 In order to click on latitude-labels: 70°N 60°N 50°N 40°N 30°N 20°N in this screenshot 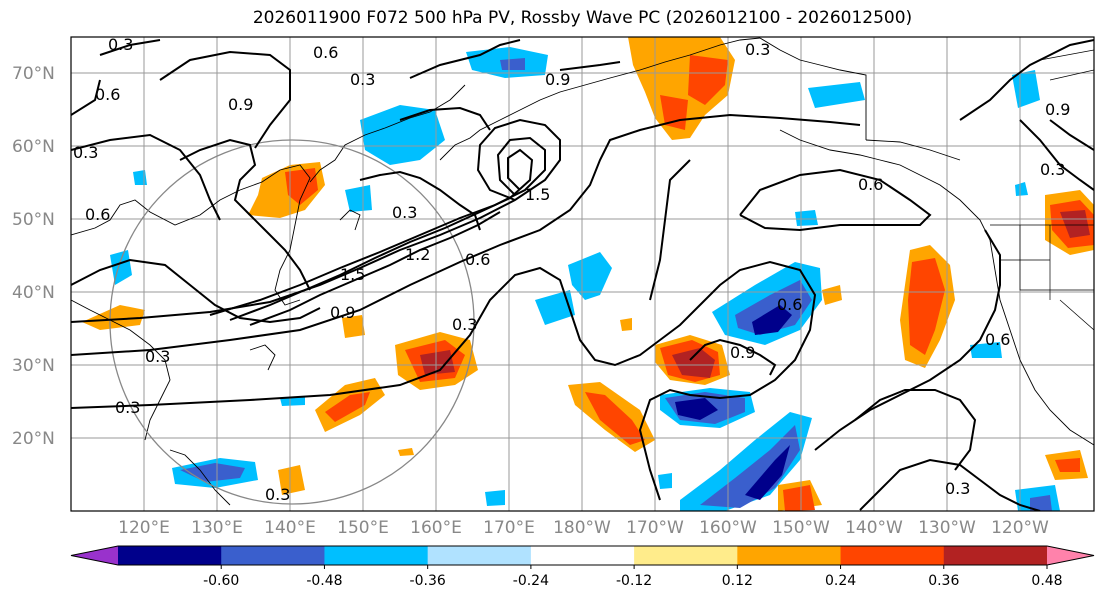, I will do `click(33, 256)`.